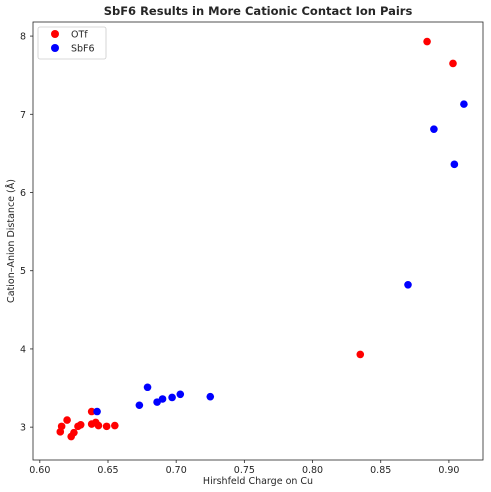 The width and height of the screenshot is (491, 492). What do you see at coordinates (448, 470) in the screenshot?
I see `x-tick-label: 0.90` at bounding box center [448, 470].